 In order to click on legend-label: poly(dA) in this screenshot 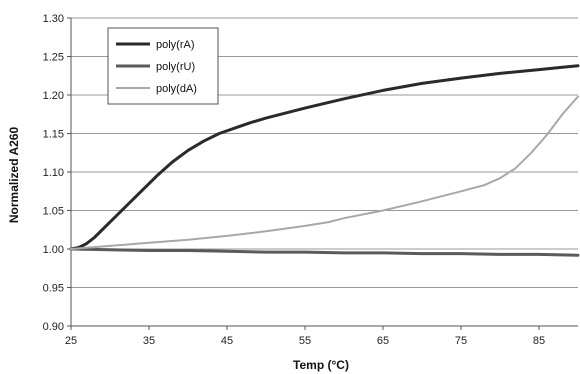, I will do `click(176, 89)`.